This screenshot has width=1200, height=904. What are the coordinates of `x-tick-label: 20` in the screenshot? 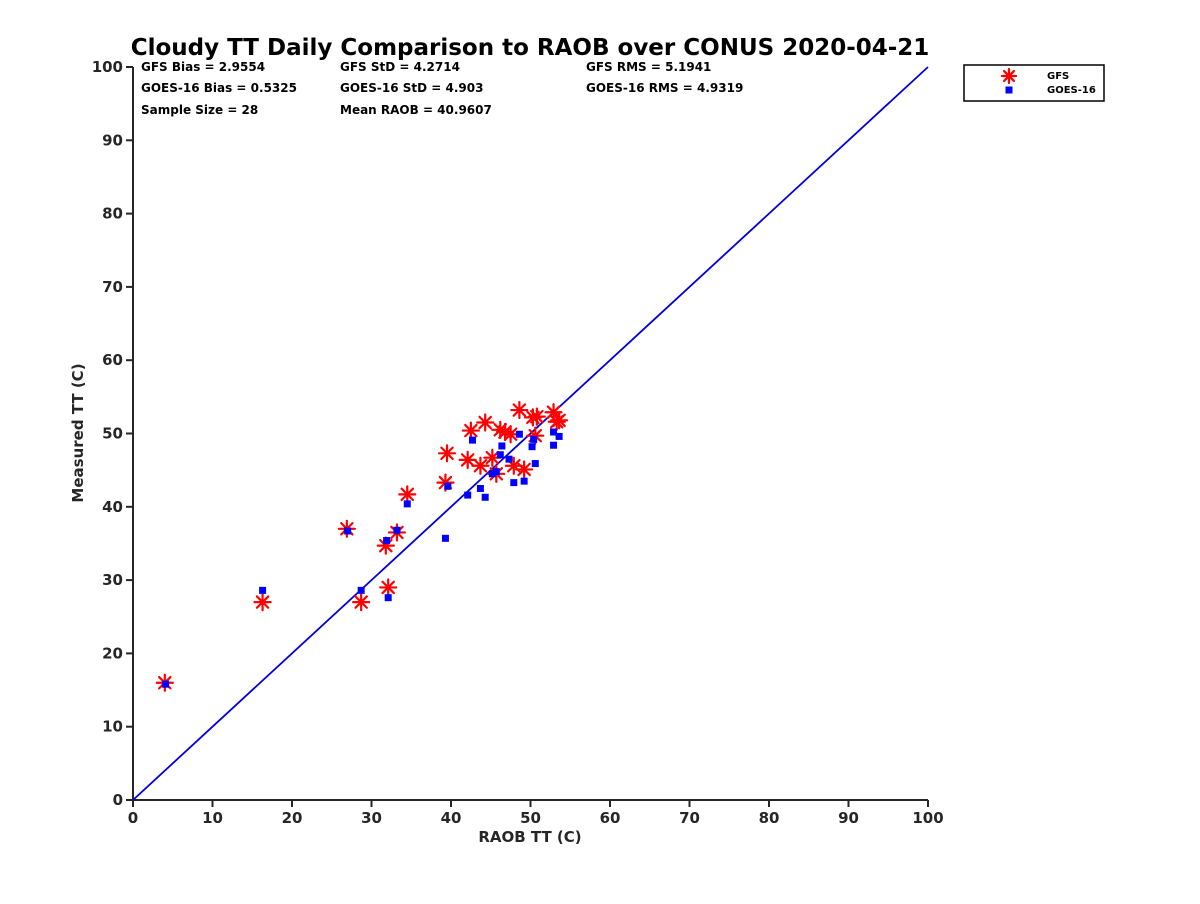 It's located at (292, 818).